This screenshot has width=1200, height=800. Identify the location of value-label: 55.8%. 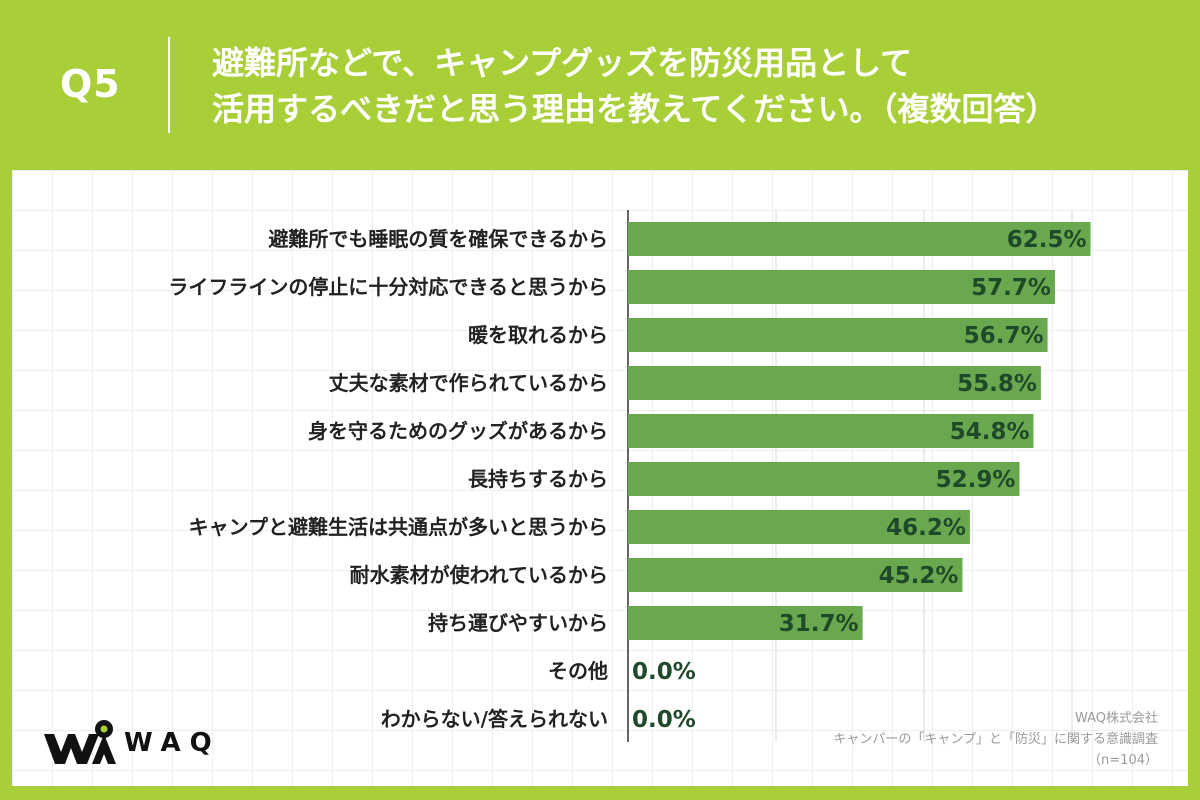
(997, 384).